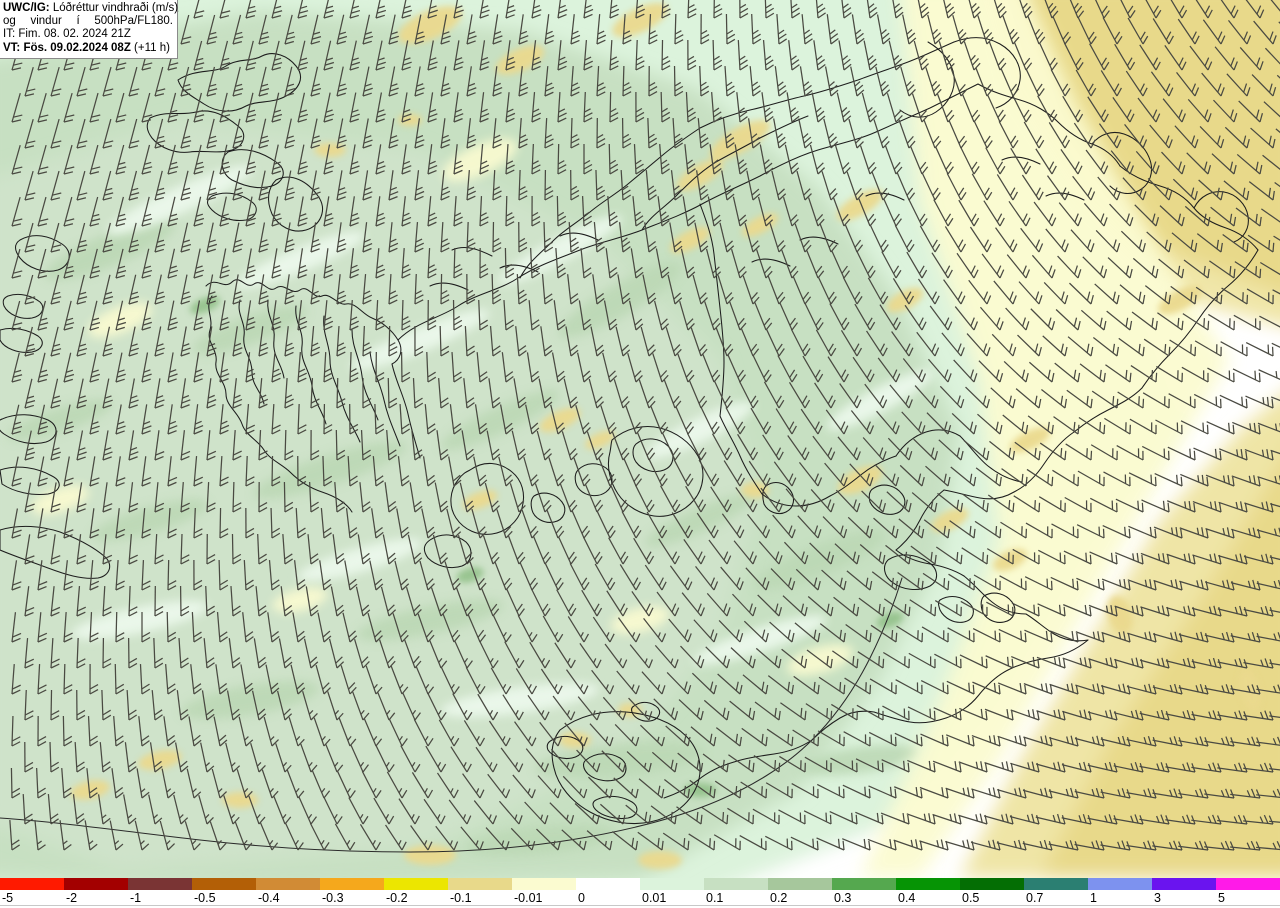 Image resolution: width=1280 pixels, height=908 pixels. I want to click on legend-level-word-vindur: vindur, so click(46, 21).